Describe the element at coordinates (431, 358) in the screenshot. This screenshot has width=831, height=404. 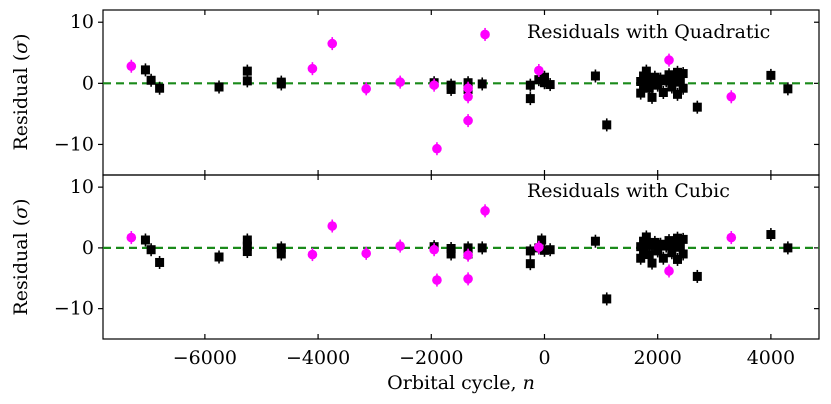
I see `x-tick-label: −2000` at that location.